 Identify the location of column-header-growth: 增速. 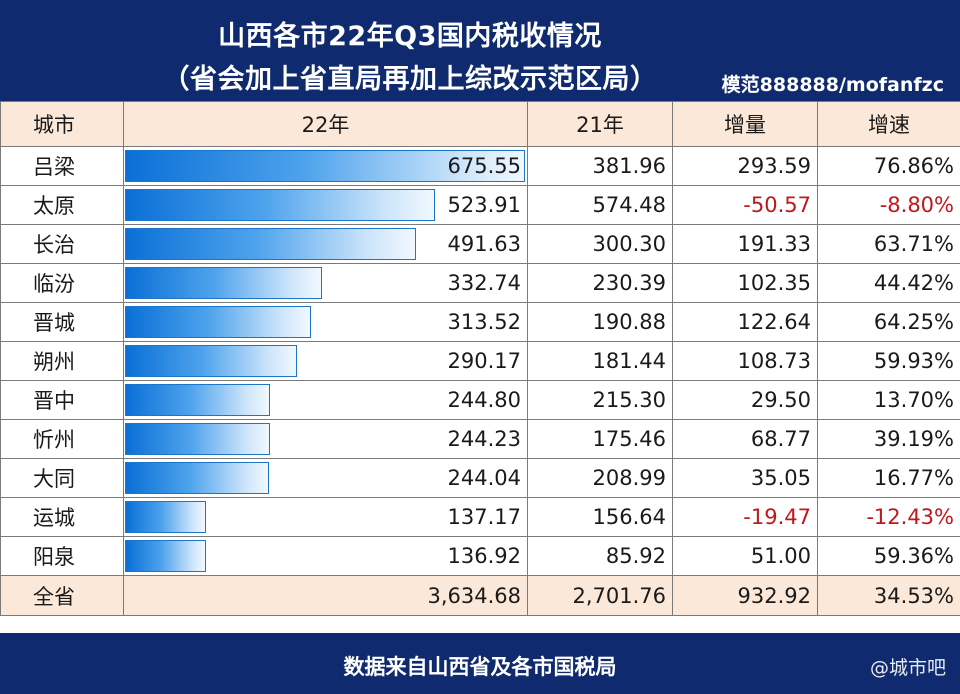
(888, 124).